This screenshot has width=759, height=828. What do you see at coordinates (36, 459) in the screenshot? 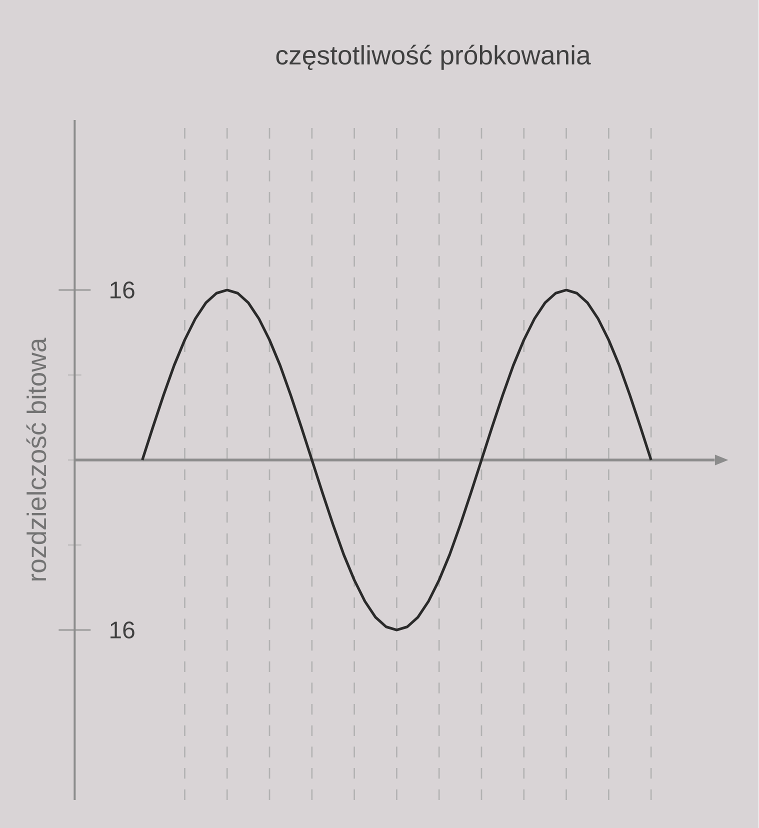
I see `y-axis-title: rozdzielczość bitowa` at bounding box center [36, 459].